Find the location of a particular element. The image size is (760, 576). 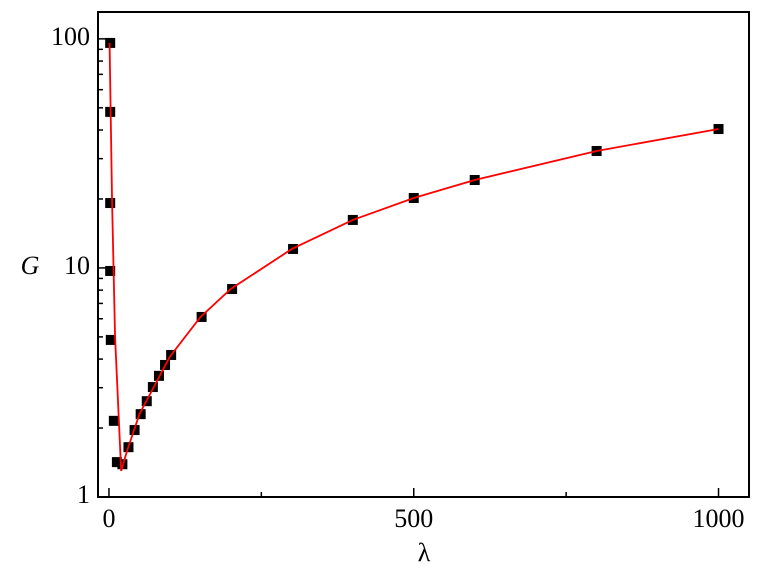

x-tick-label: 0 is located at coordinates (108, 518).